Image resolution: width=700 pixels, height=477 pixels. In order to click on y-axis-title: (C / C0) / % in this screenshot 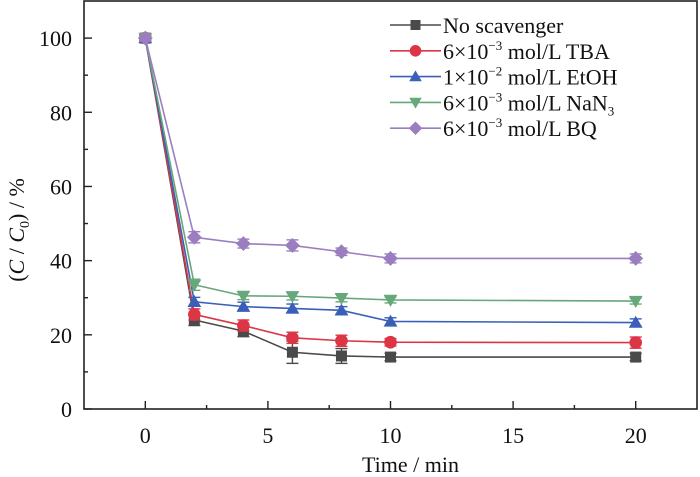, I will do `click(18, 230)`.